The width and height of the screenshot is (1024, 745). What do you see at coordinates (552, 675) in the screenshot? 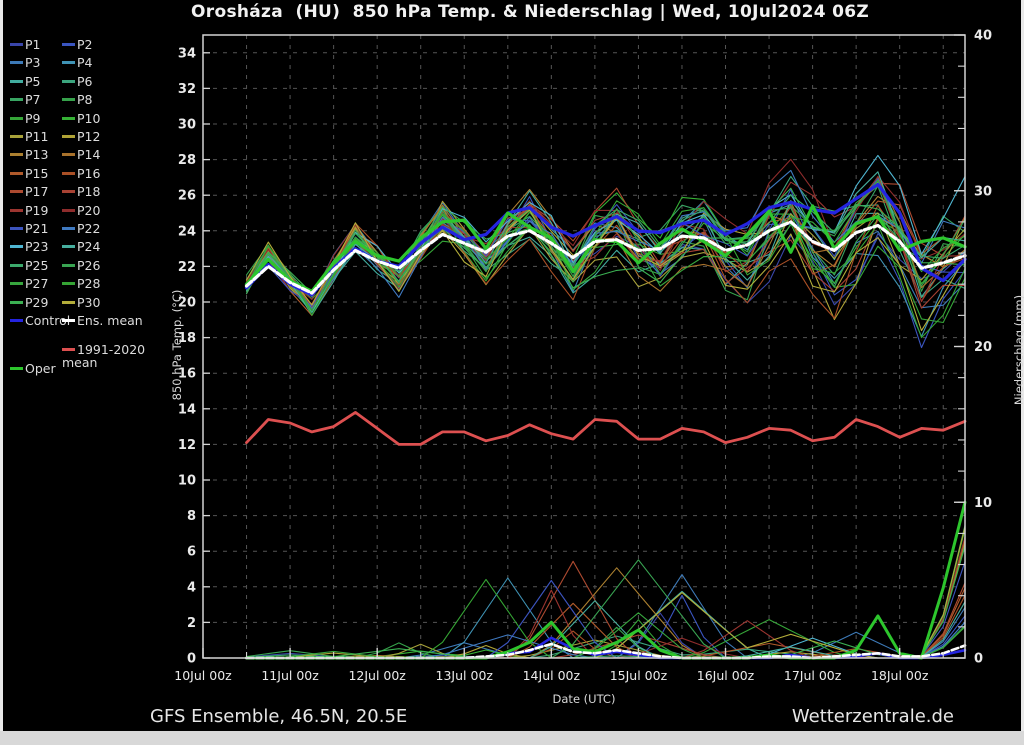
I see `date-tick-label: 14Jul 00z` at bounding box center [552, 675].